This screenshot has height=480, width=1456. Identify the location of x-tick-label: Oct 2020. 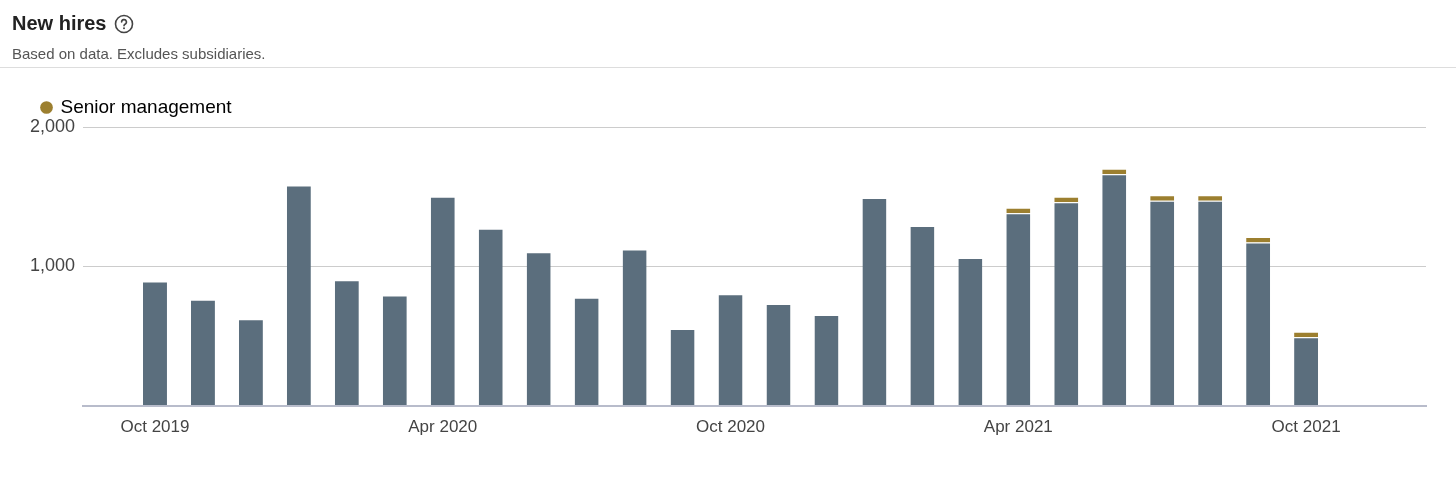
(731, 427).